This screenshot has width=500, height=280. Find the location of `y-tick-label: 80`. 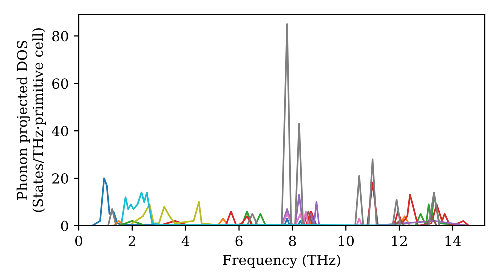

y-tick-label: 80 is located at coordinates (60, 36).